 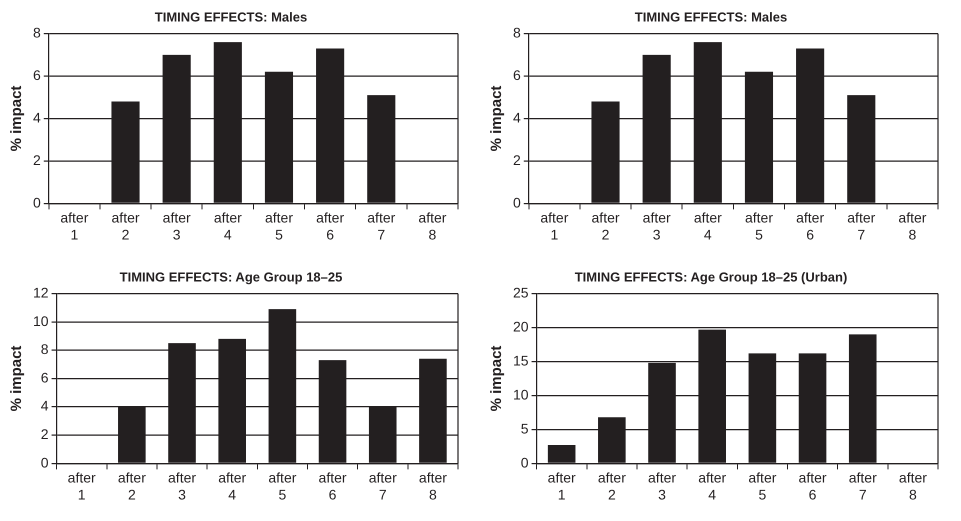 What do you see at coordinates (231, 276) in the screenshot?
I see `chart-title: TIMING EFFECTS: Age Group 18–25` at bounding box center [231, 276].